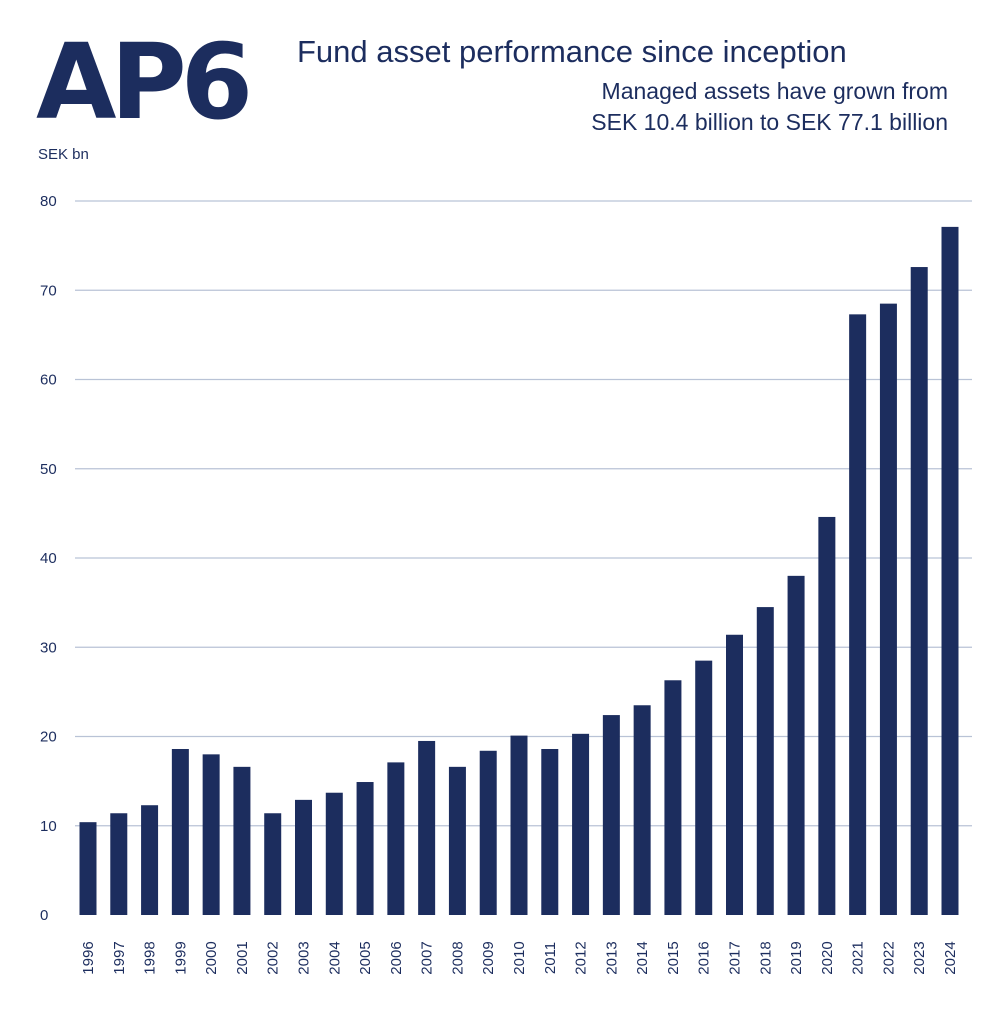 Image resolution: width=1000 pixels, height=1024 pixels. Describe the element at coordinates (180, 831) in the screenshot. I see `bar-1999` at that location.